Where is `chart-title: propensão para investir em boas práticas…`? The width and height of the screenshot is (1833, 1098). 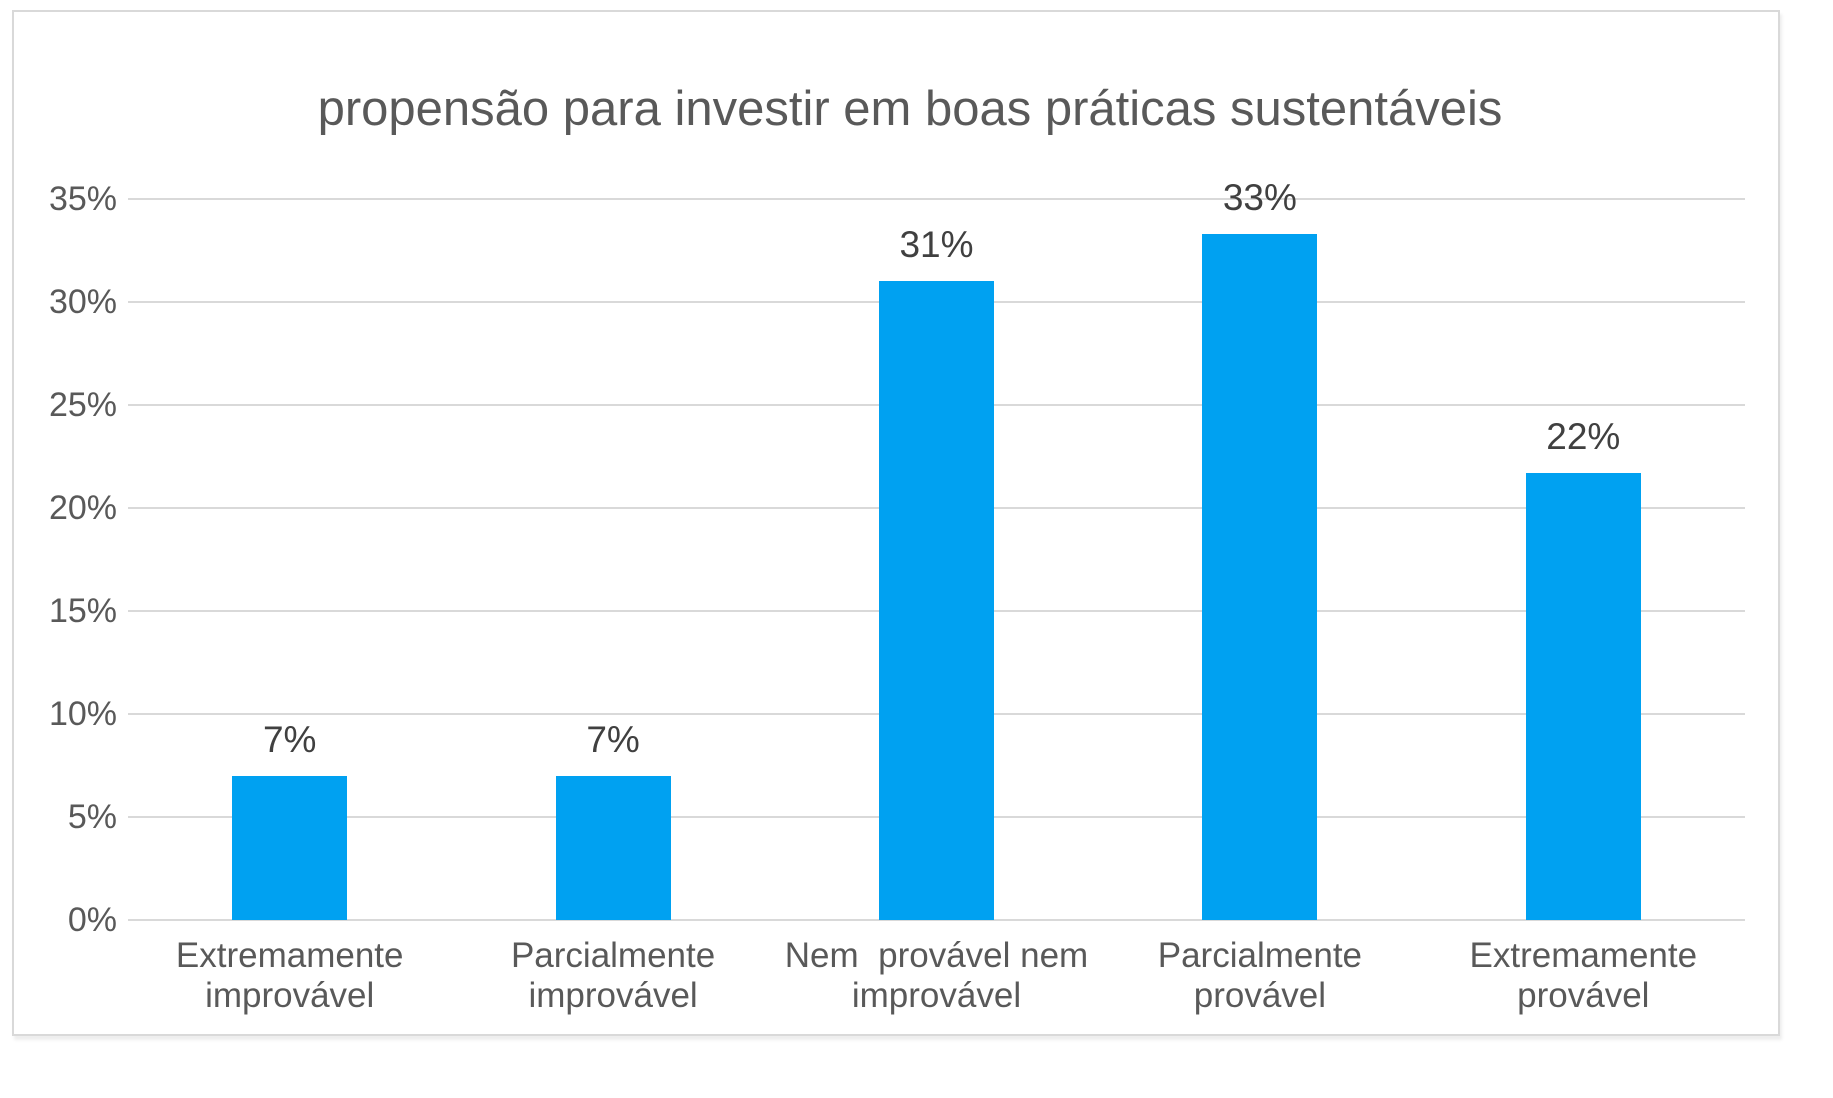
chart-title: propensão para investir em boas práticas… is located at coordinates (910, 109).